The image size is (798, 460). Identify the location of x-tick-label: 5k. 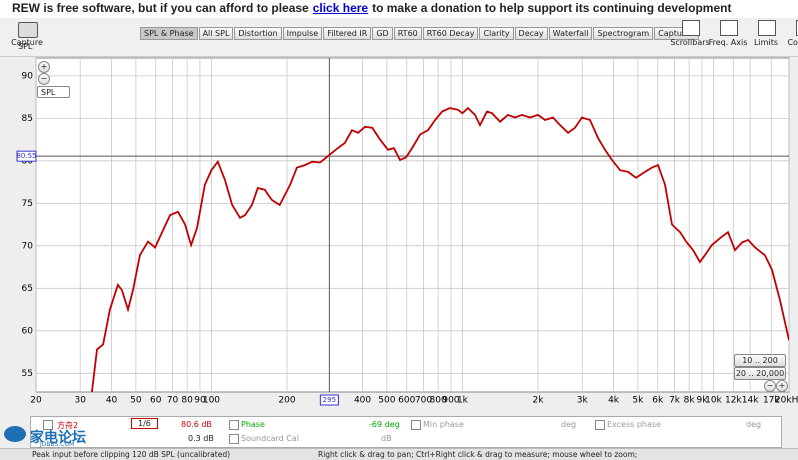
(638, 401).